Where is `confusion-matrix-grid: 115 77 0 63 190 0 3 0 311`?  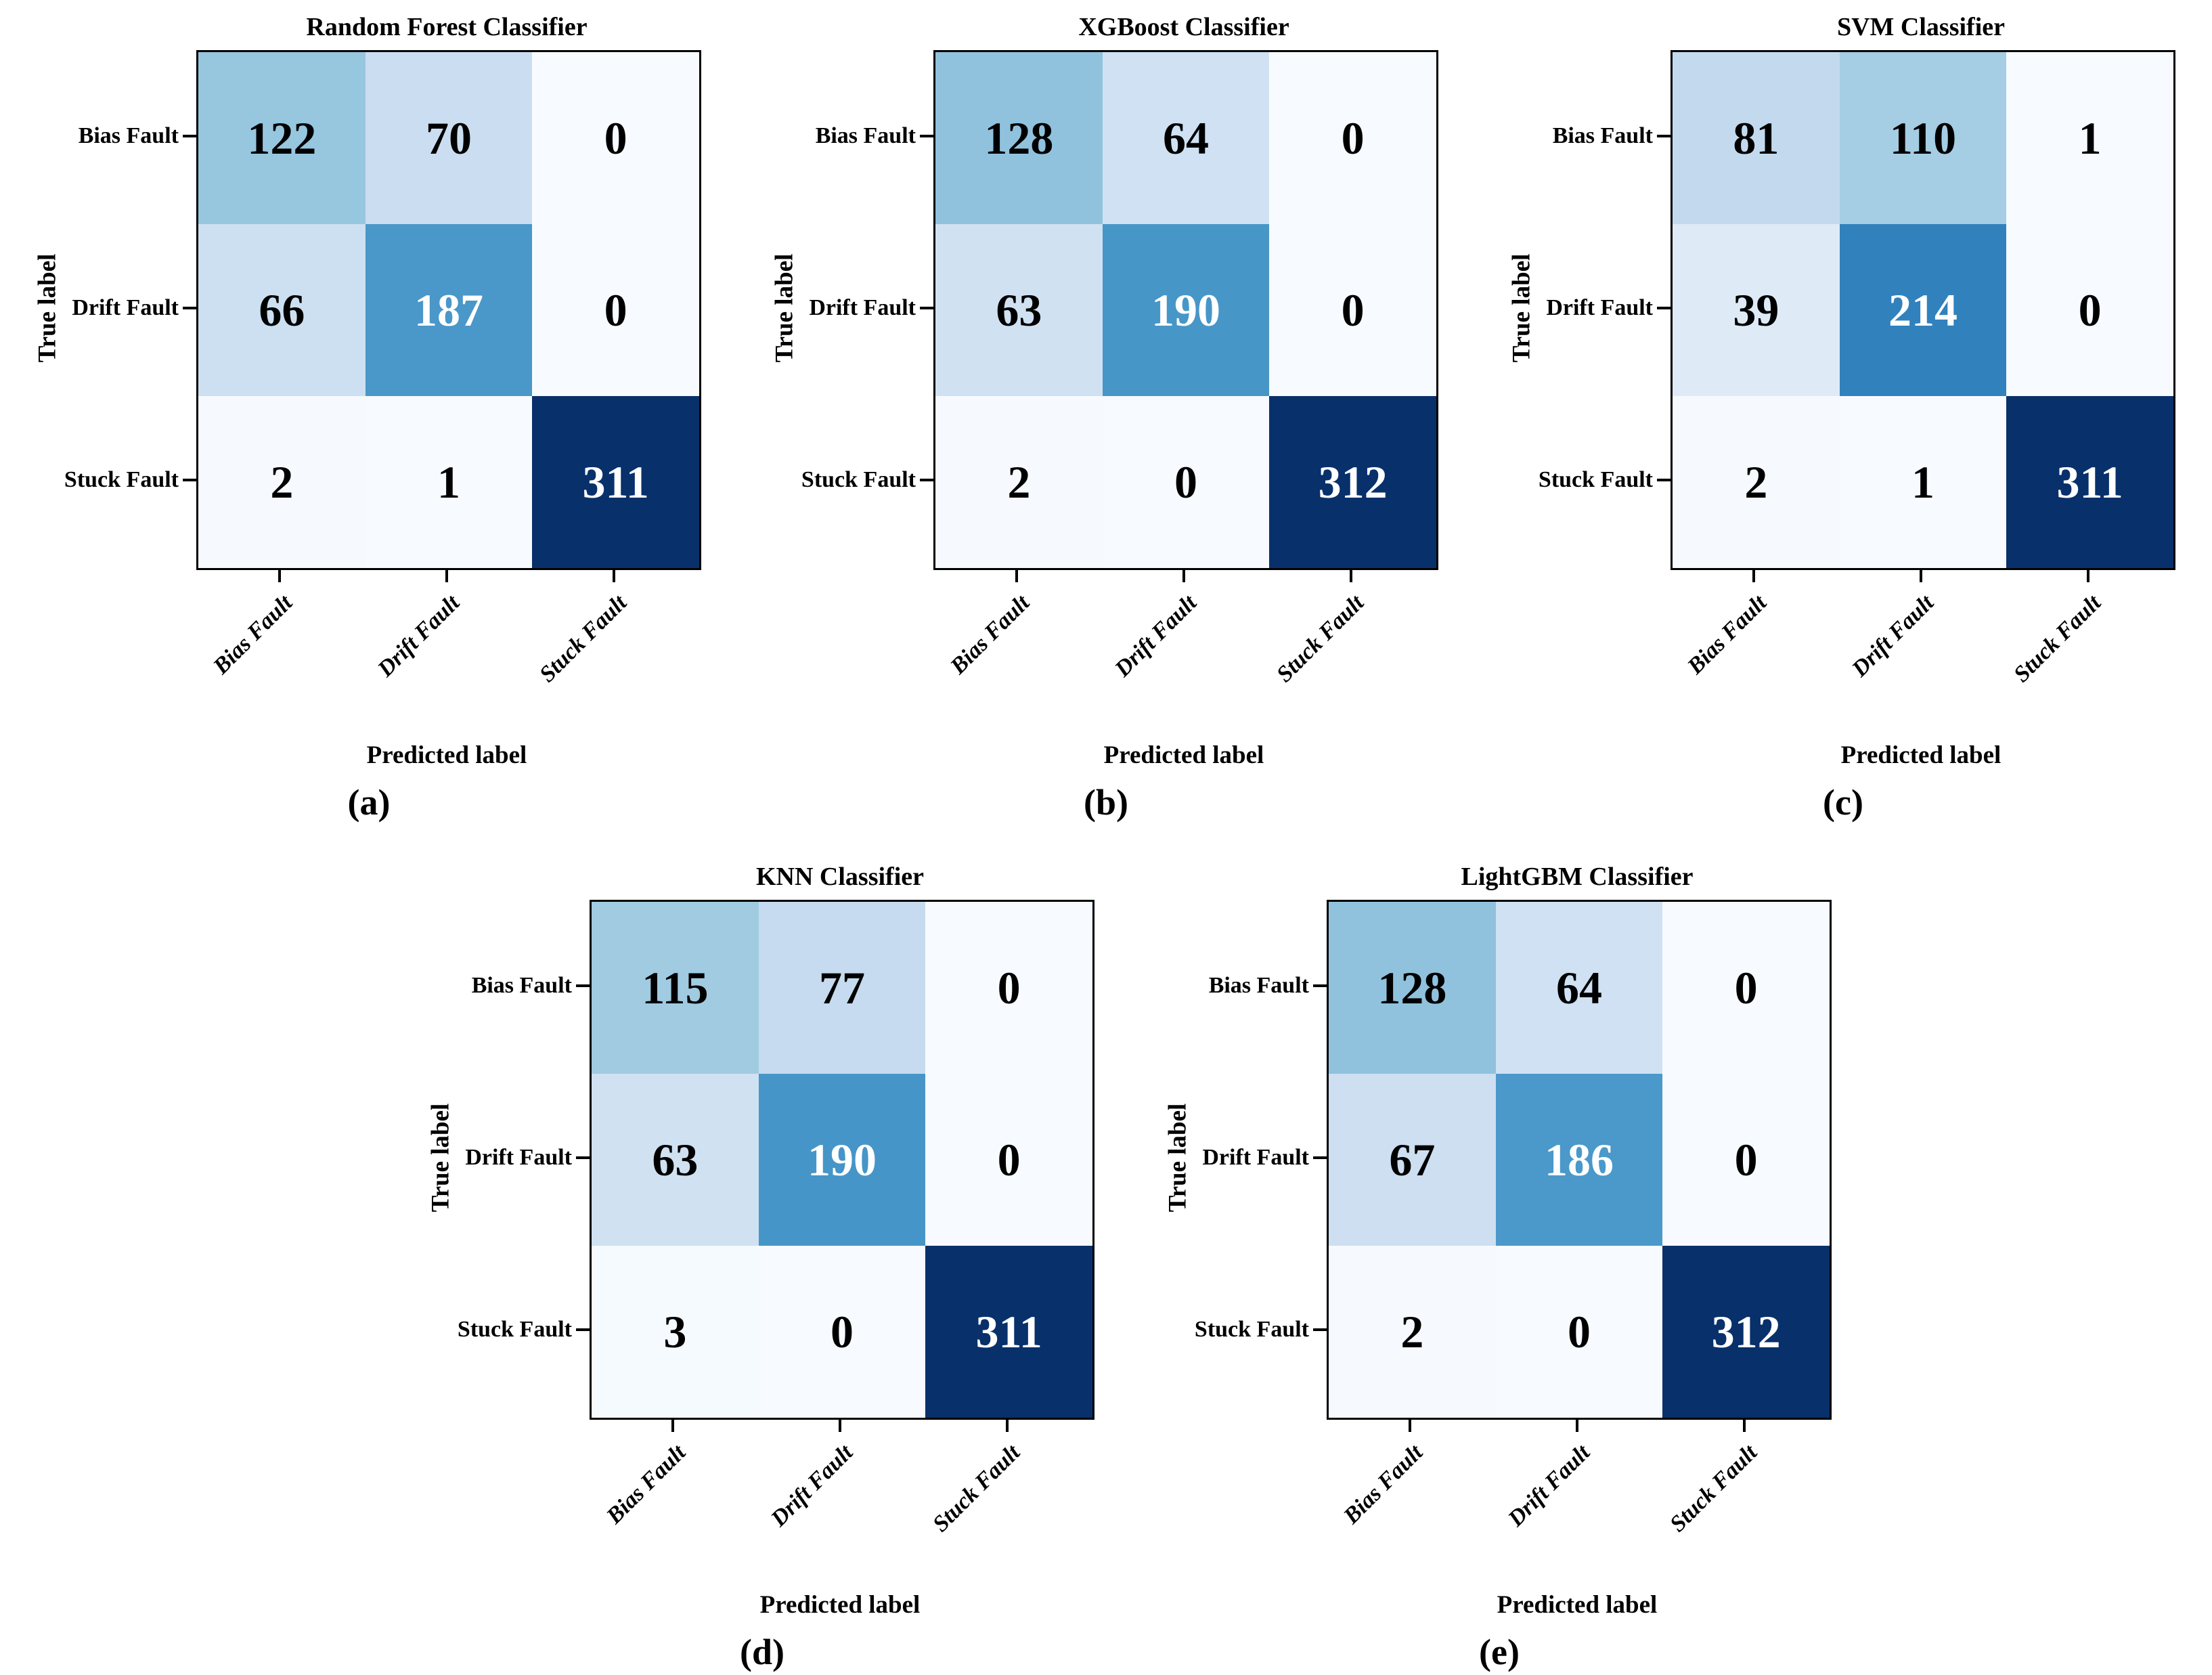
confusion-matrix-grid: 115 77 0 63 190 0 3 0 311 is located at coordinates (842, 1160).